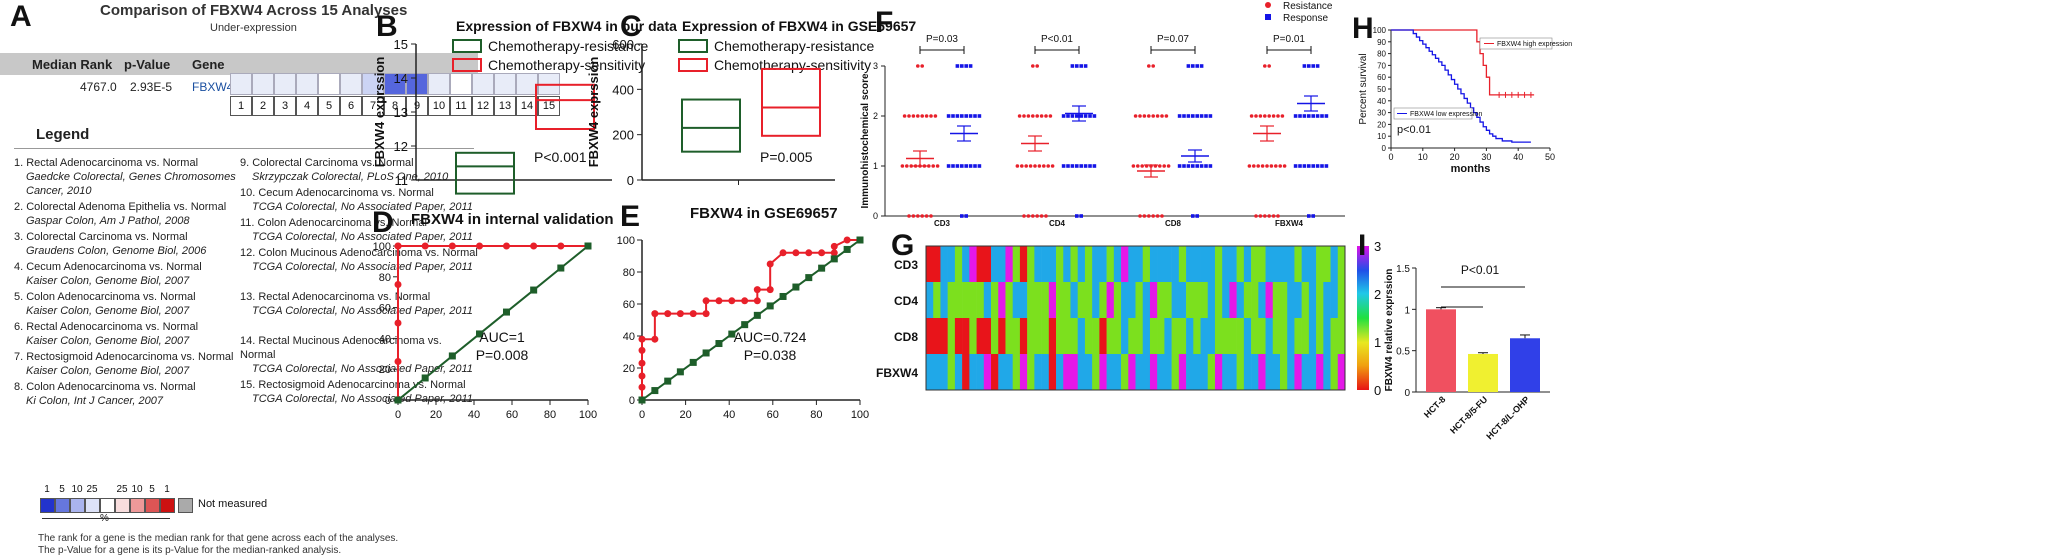 The width and height of the screenshot is (2067, 560). I want to click on y-tick-label: 600, so click(623, 44).